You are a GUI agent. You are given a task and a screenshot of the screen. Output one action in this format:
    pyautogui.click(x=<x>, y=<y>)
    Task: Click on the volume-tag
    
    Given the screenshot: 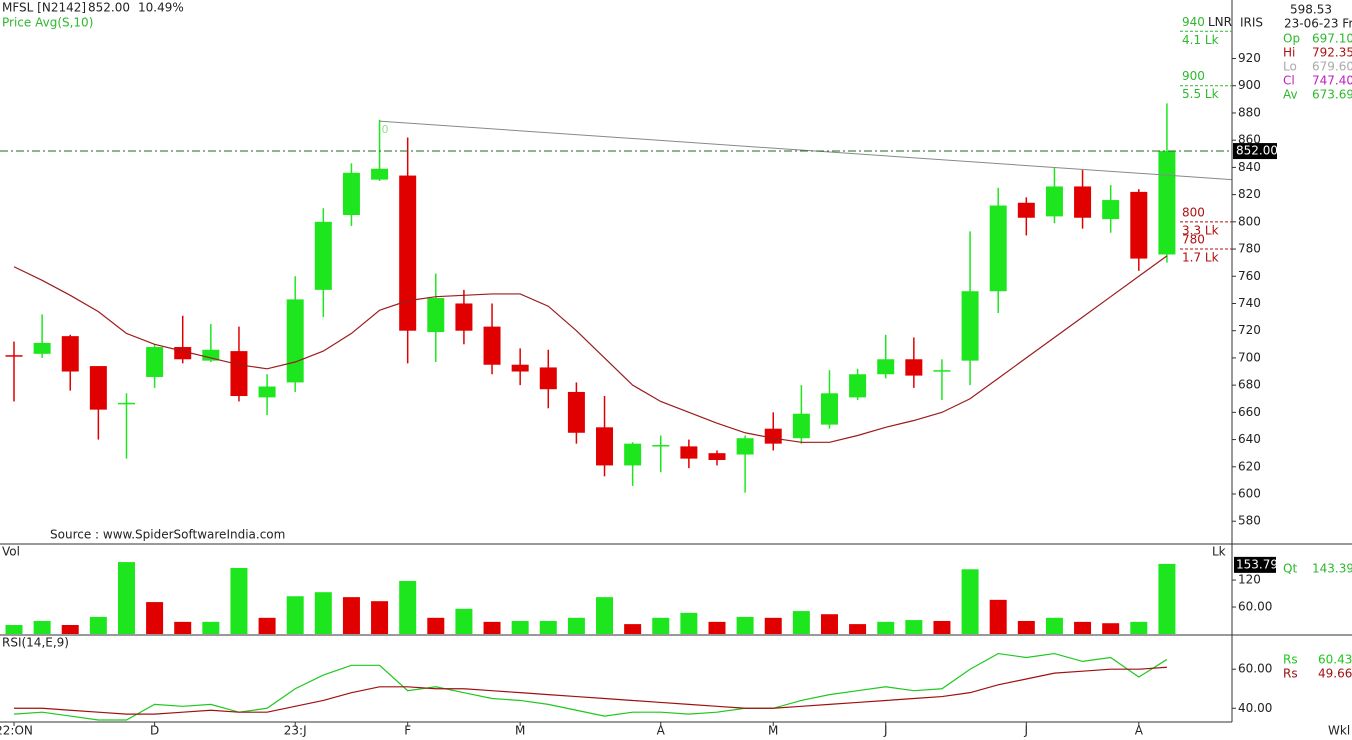 What is the action you would take?
    pyautogui.click(x=1255, y=564)
    